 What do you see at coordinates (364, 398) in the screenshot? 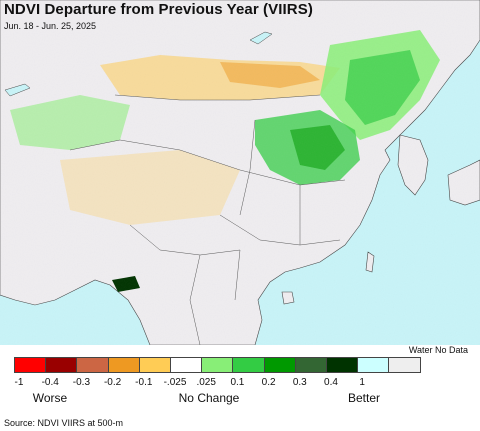
I see `legend-better-label: Better` at bounding box center [364, 398].